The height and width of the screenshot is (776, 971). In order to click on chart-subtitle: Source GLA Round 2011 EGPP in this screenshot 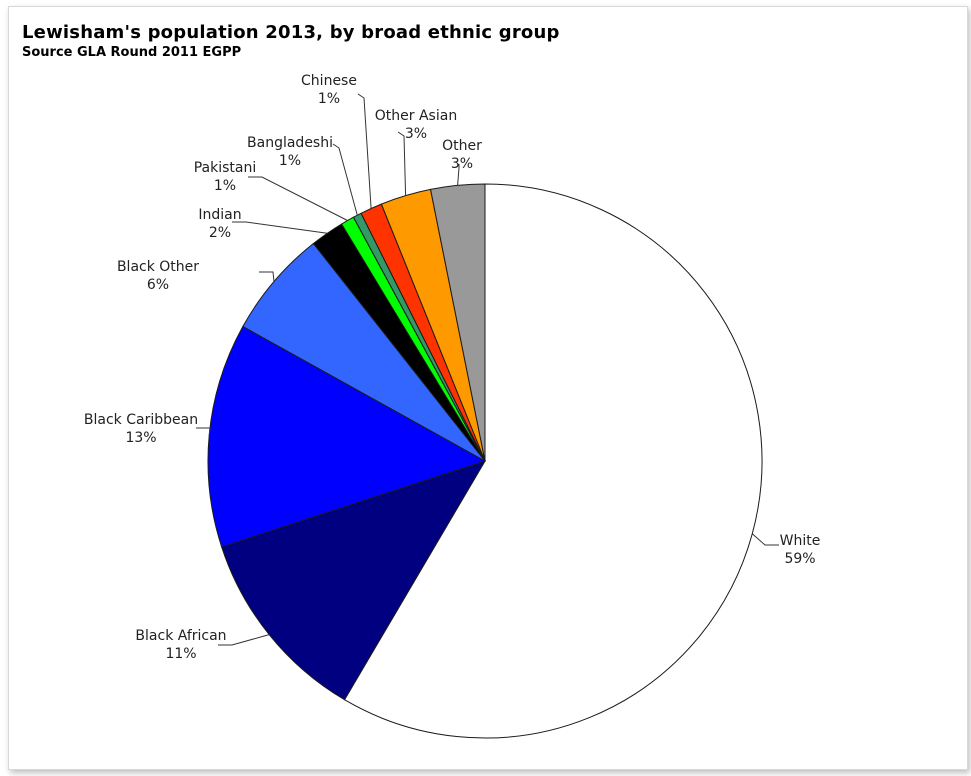, I will do `click(132, 52)`.